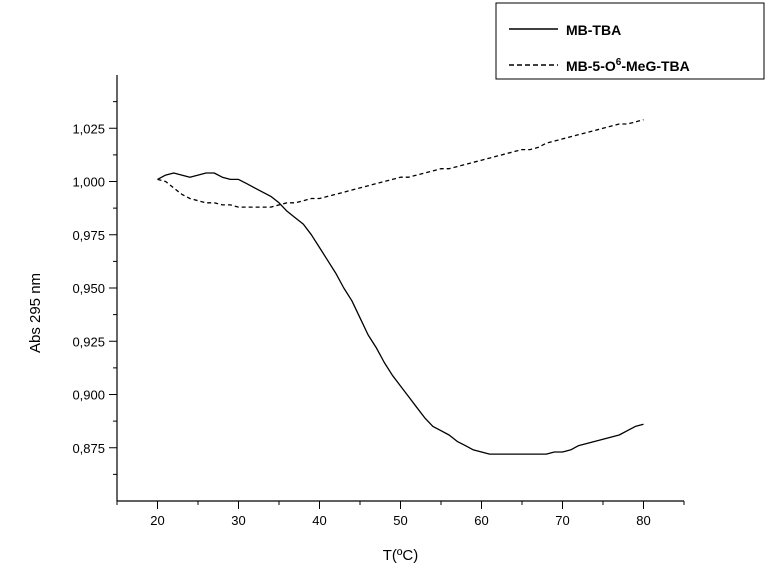 The width and height of the screenshot is (767, 567). I want to click on legend: MB-TBA MB-5-O6-MeG-TBA, so click(630, 41).